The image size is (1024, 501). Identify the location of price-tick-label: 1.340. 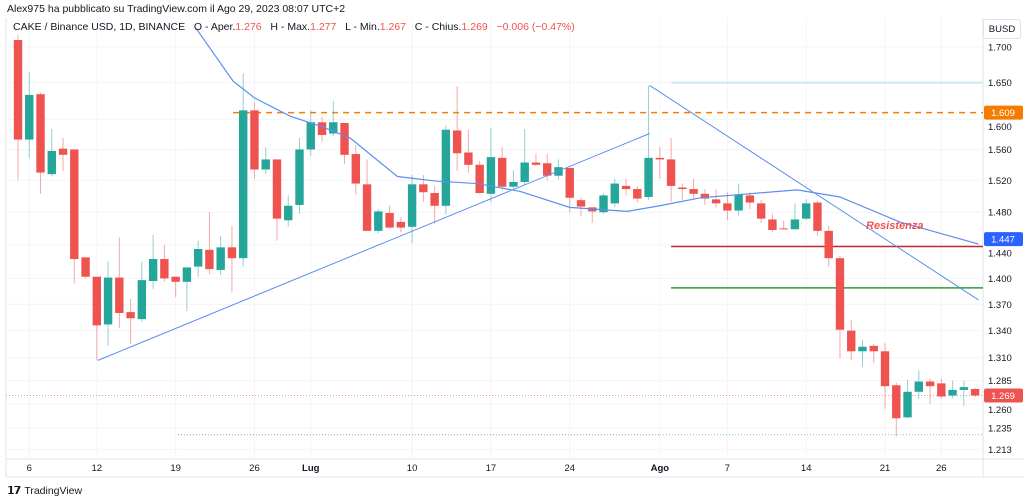
(1000, 331).